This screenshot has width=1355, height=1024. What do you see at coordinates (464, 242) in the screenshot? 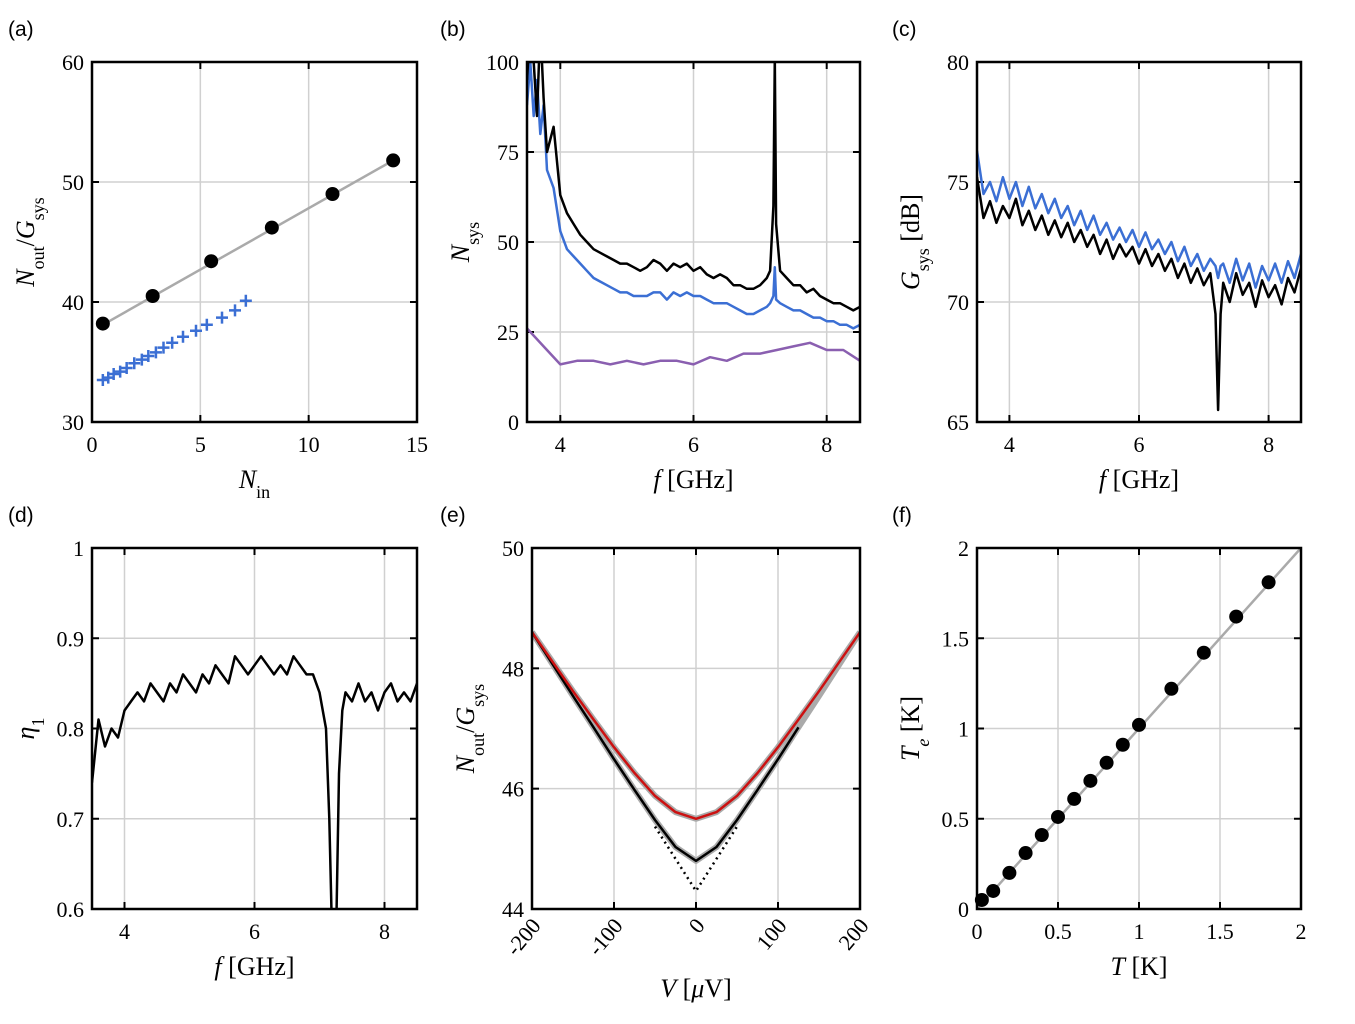
I see `y-axis-label: Nsys` at bounding box center [464, 242].